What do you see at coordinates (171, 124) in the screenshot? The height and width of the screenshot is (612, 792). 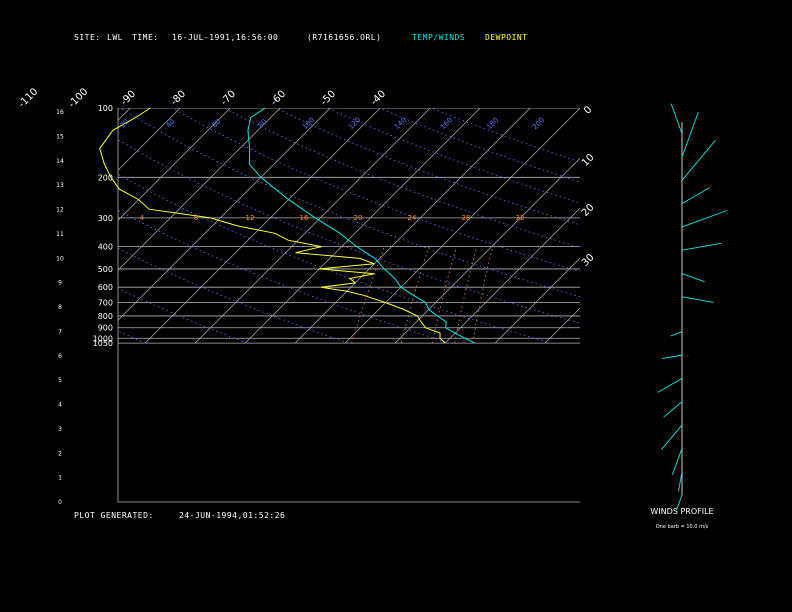 I see `adiabat-label: 40` at bounding box center [171, 124].